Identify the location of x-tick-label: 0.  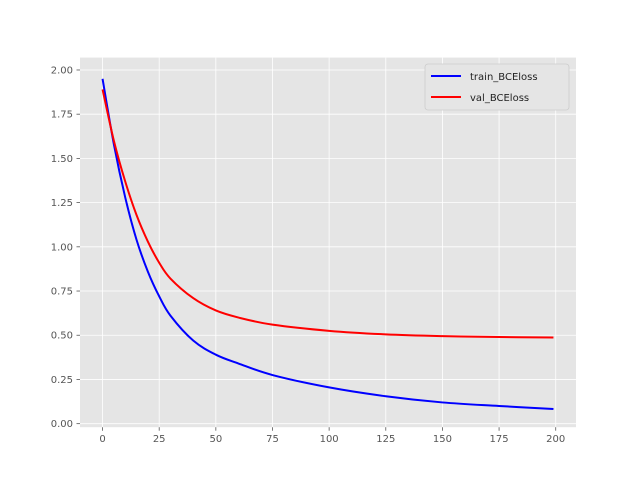
(102, 439).